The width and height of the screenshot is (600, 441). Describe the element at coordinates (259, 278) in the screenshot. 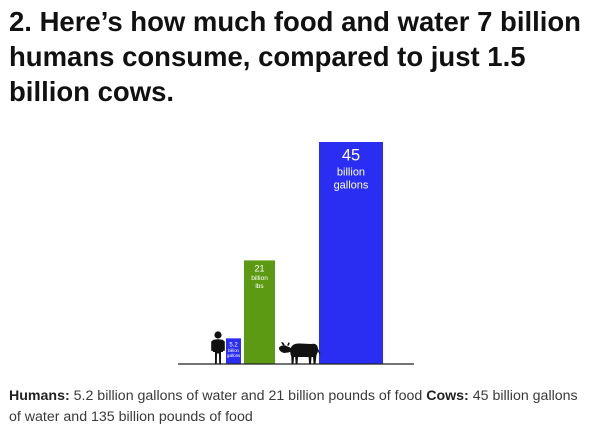

I see `bar-unit-label-humans-food-0: billion` at that location.